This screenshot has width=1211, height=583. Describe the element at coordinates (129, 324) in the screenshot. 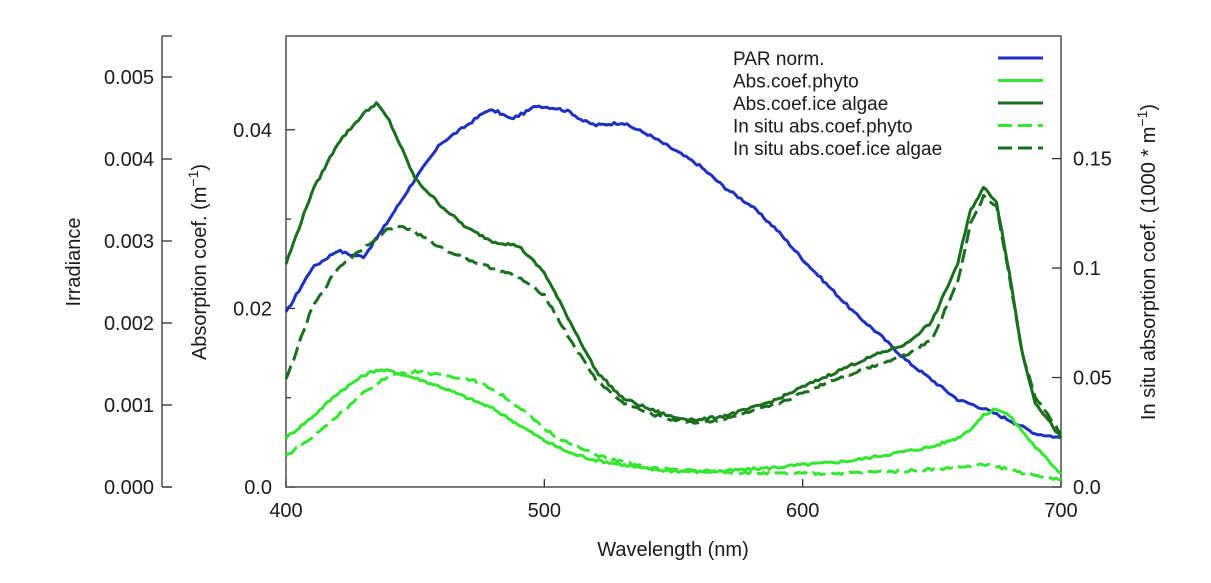

I see `irradiance-tick-label: 0.002` at that location.